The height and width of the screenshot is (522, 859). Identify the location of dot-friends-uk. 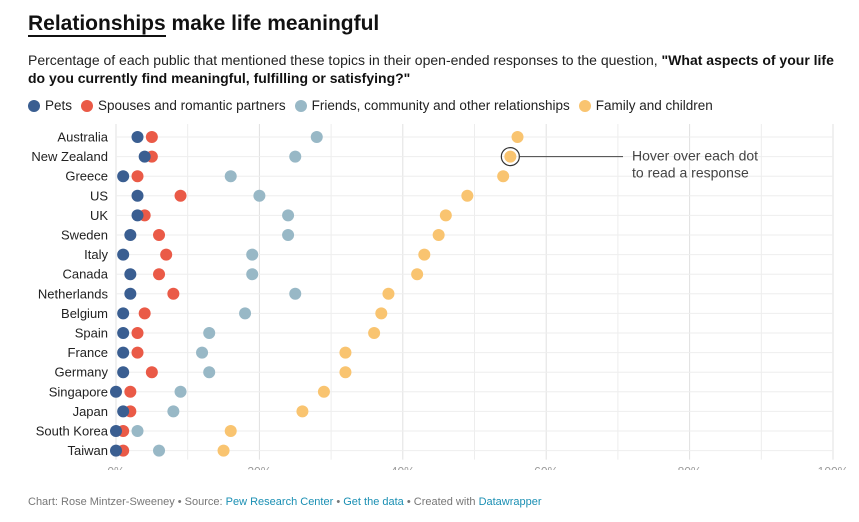
(288, 215).